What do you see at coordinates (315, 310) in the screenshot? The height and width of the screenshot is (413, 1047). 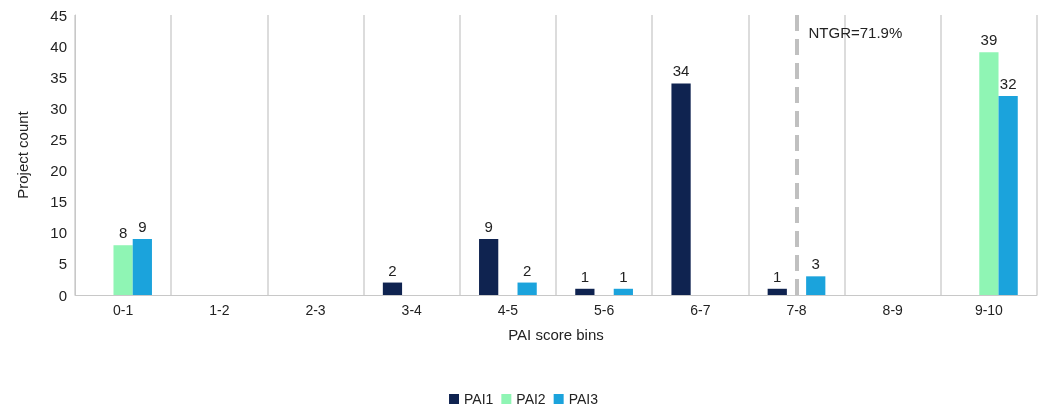 I see `x-tick-label: 2-3` at bounding box center [315, 310].